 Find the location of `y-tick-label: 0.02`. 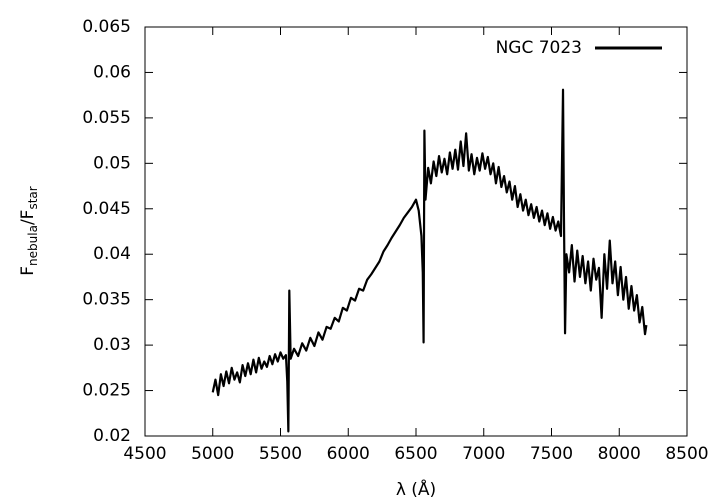

y-tick-label: 0.02 is located at coordinates (112, 436).